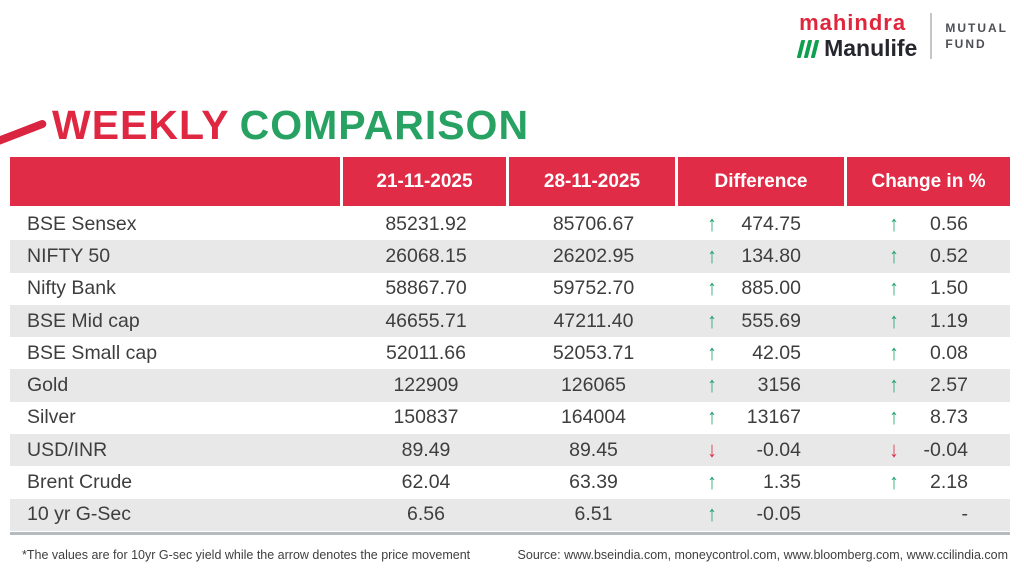 The width and height of the screenshot is (1024, 576). I want to click on difference-value: 1.35, so click(782, 482).